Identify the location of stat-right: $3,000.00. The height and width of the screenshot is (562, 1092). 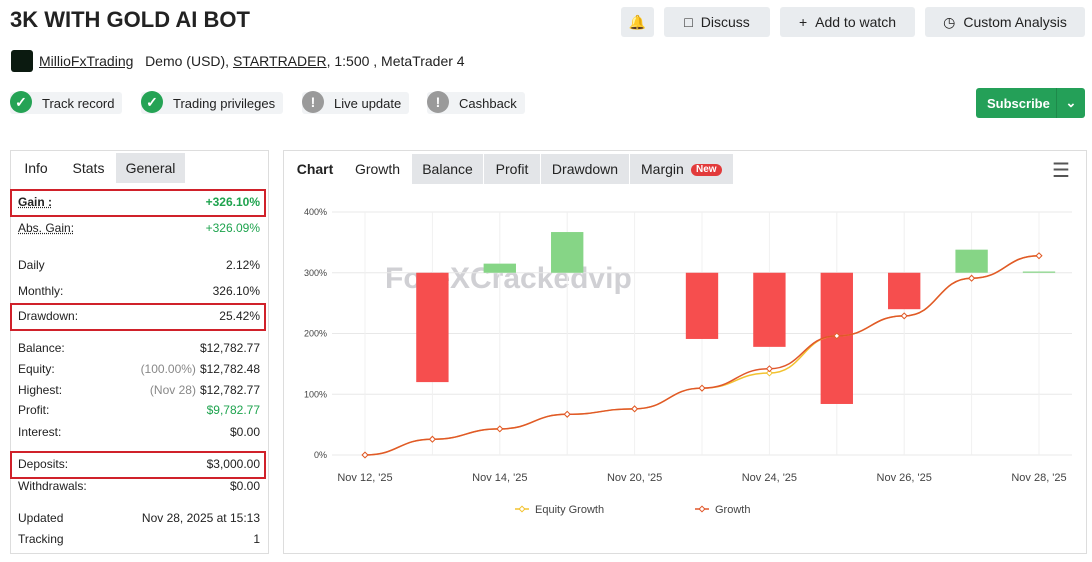
(233, 464).